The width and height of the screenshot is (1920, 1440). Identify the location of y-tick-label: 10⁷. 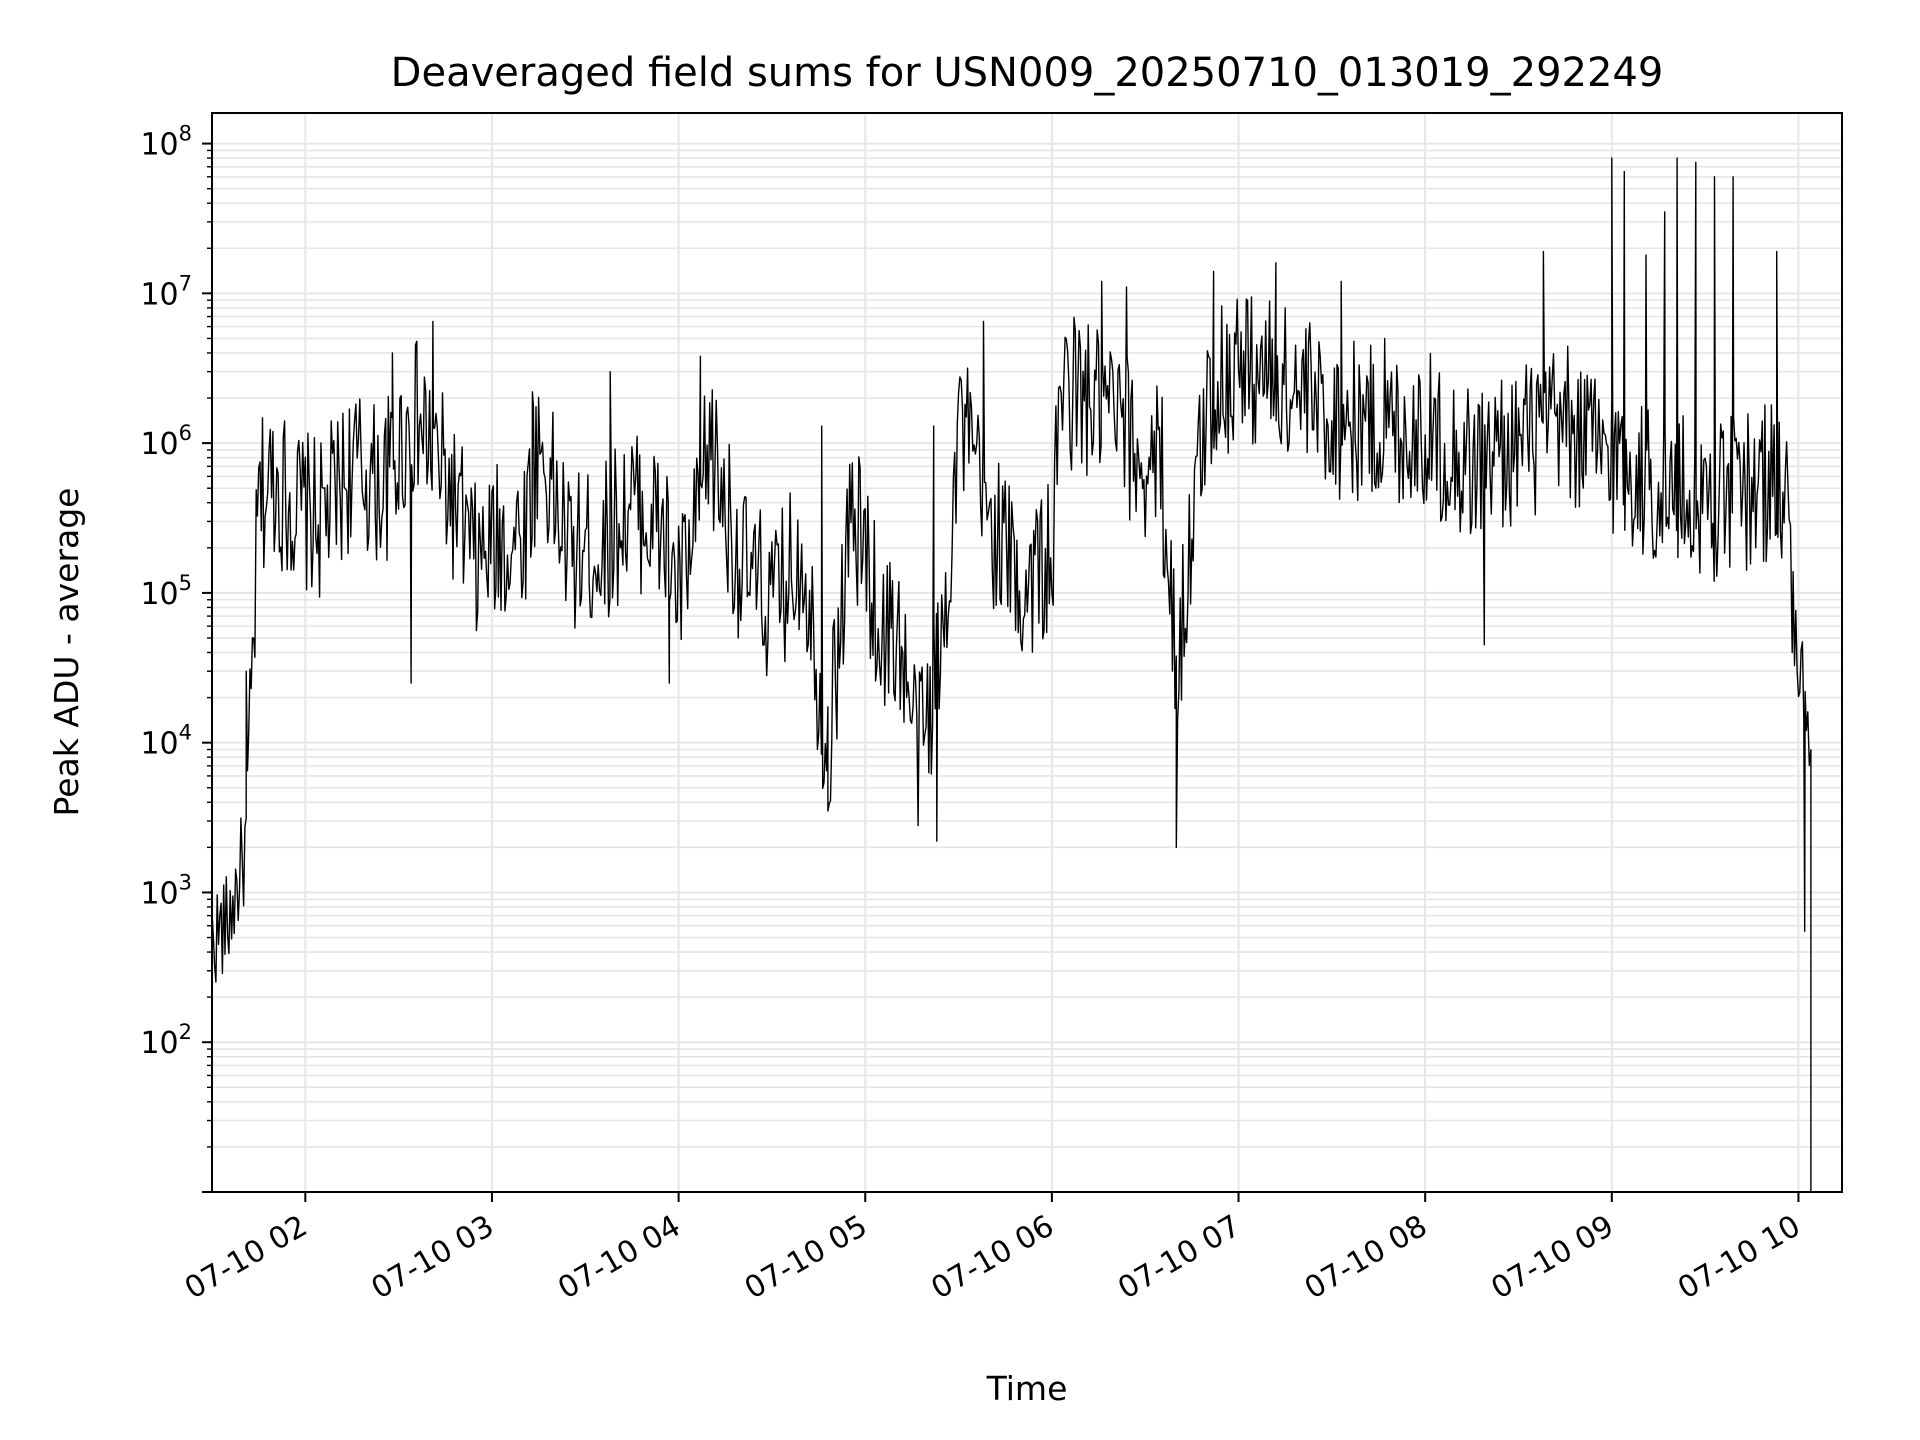
(166, 291).